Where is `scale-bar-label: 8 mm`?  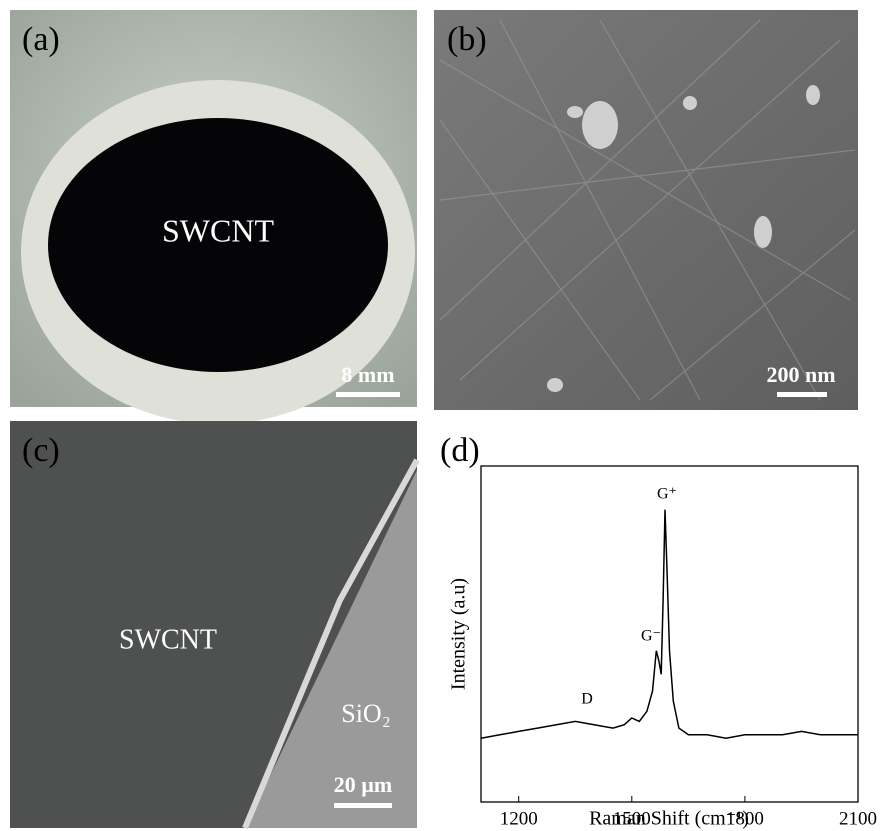
scale-bar-label: 8 mm is located at coordinates (367, 374).